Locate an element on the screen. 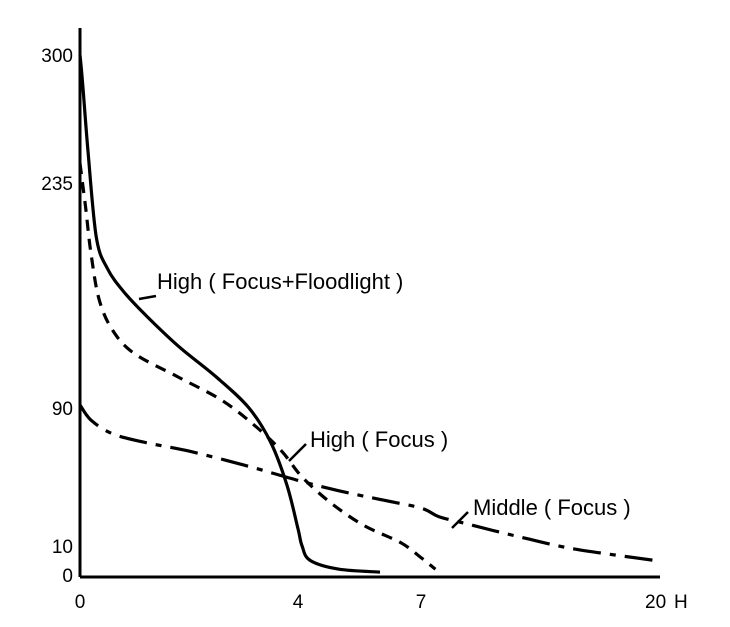  y-tick-label: 300 is located at coordinates (57, 56).